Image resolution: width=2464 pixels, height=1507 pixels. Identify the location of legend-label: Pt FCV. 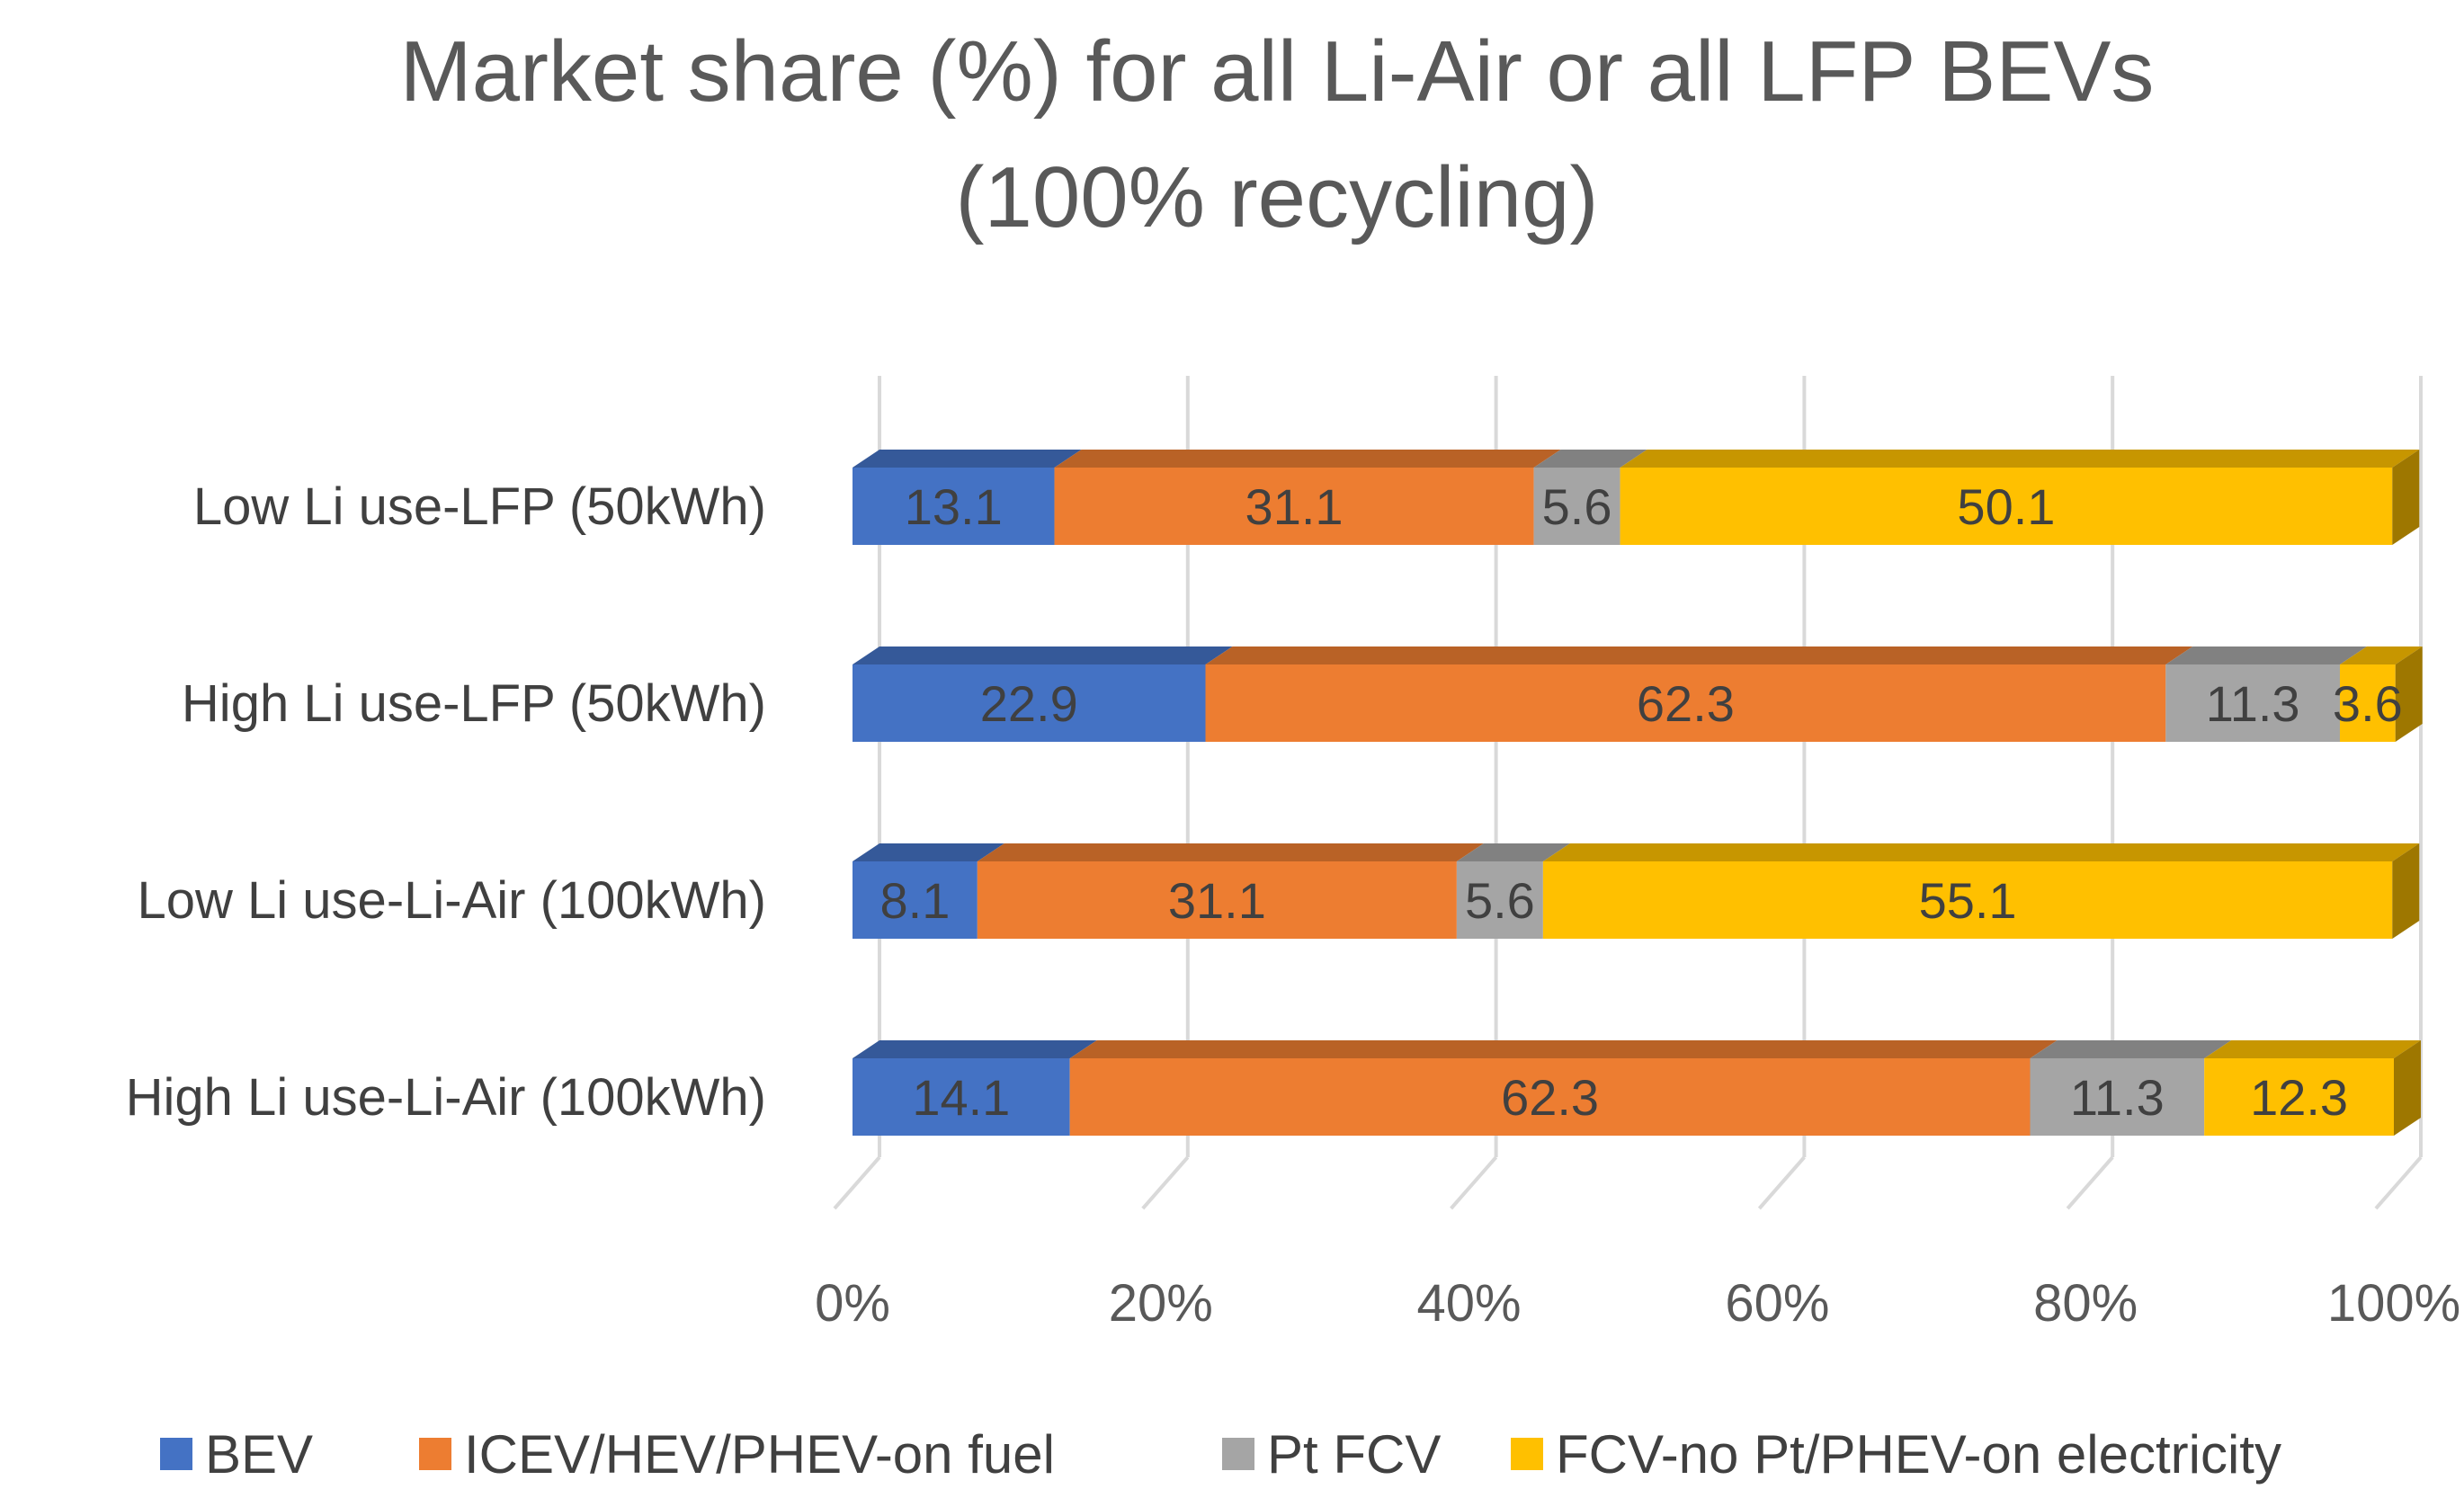
(1354, 1454).